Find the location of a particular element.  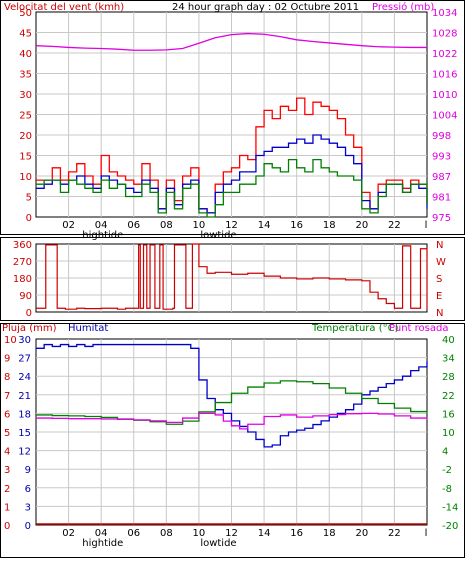

wind-low-series is located at coordinates (232, 188).